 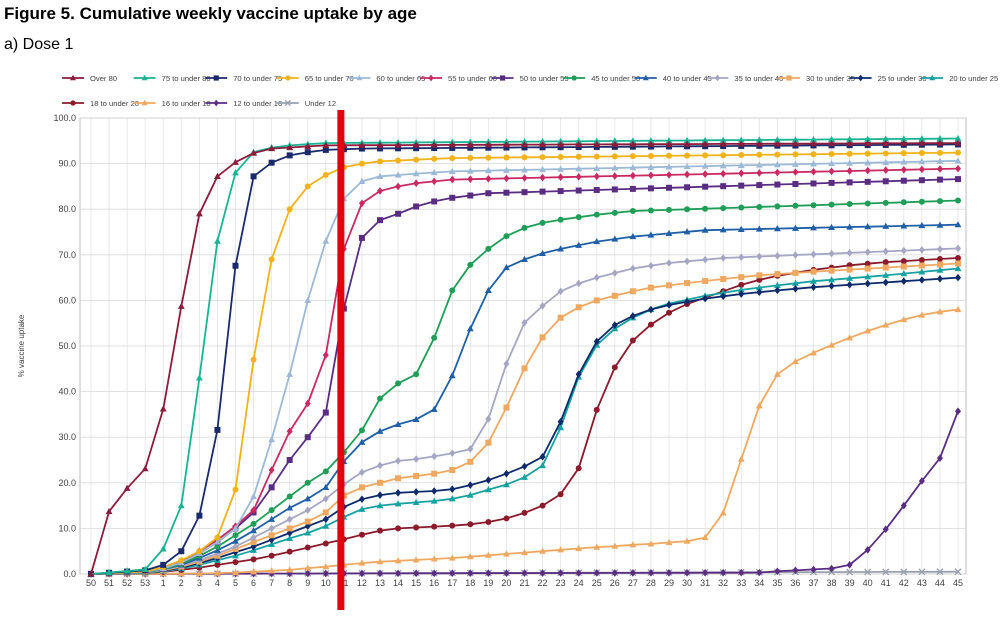 I want to click on legend-label: 55 to under 60, so click(x=472, y=78).